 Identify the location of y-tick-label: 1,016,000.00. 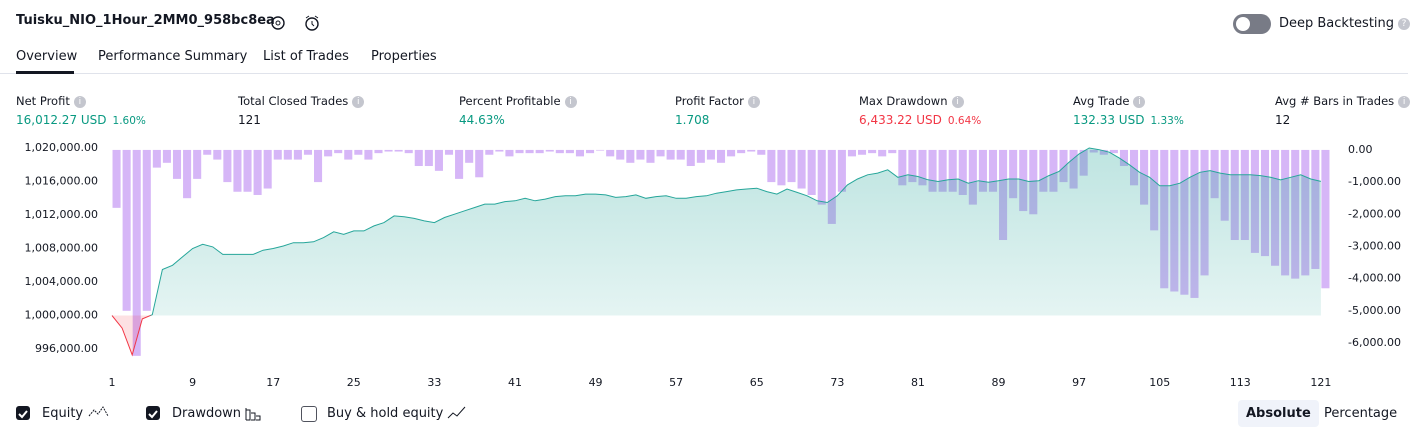
(61, 181).